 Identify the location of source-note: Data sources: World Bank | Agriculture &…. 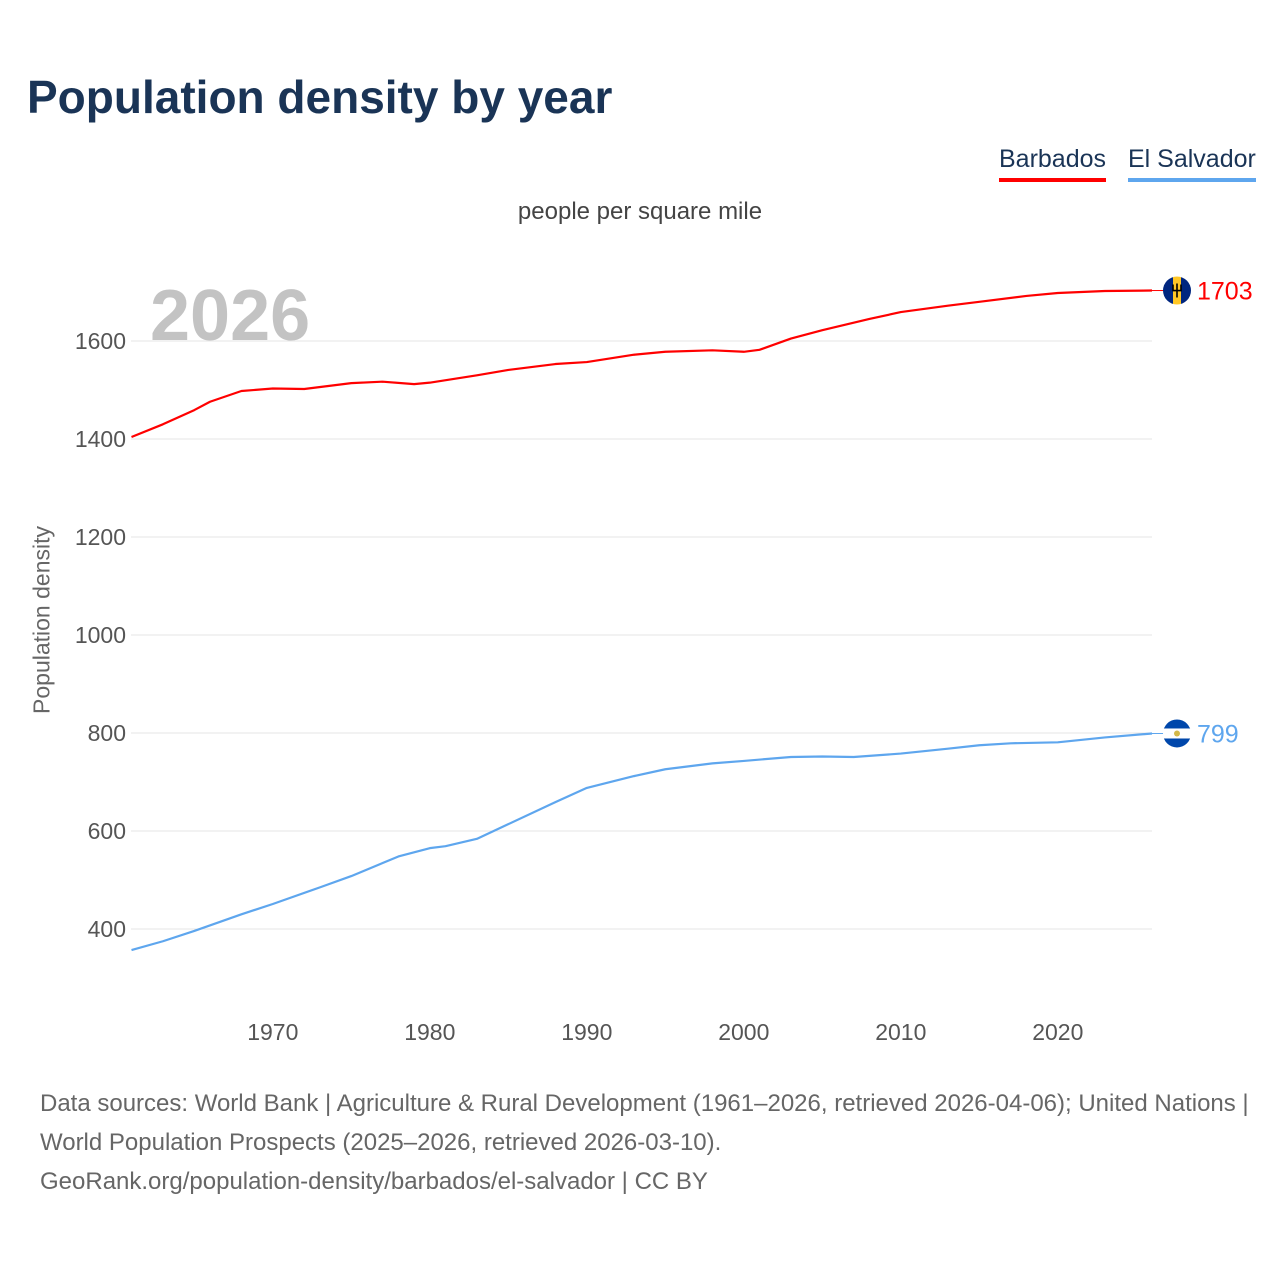
(645, 1142).